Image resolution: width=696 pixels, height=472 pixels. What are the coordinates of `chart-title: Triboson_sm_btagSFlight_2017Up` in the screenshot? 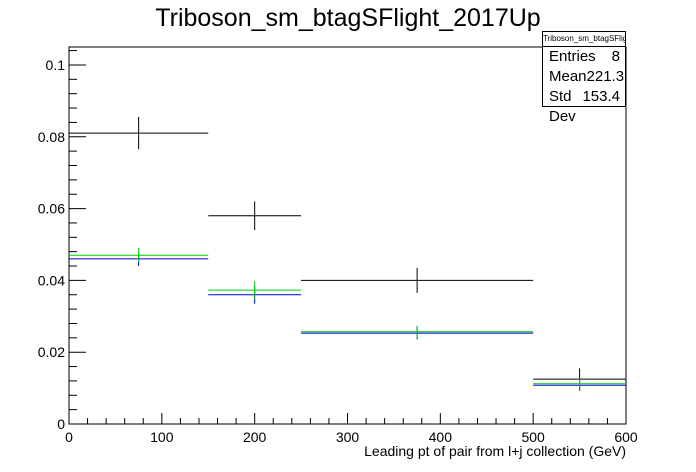 It's located at (348, 18).